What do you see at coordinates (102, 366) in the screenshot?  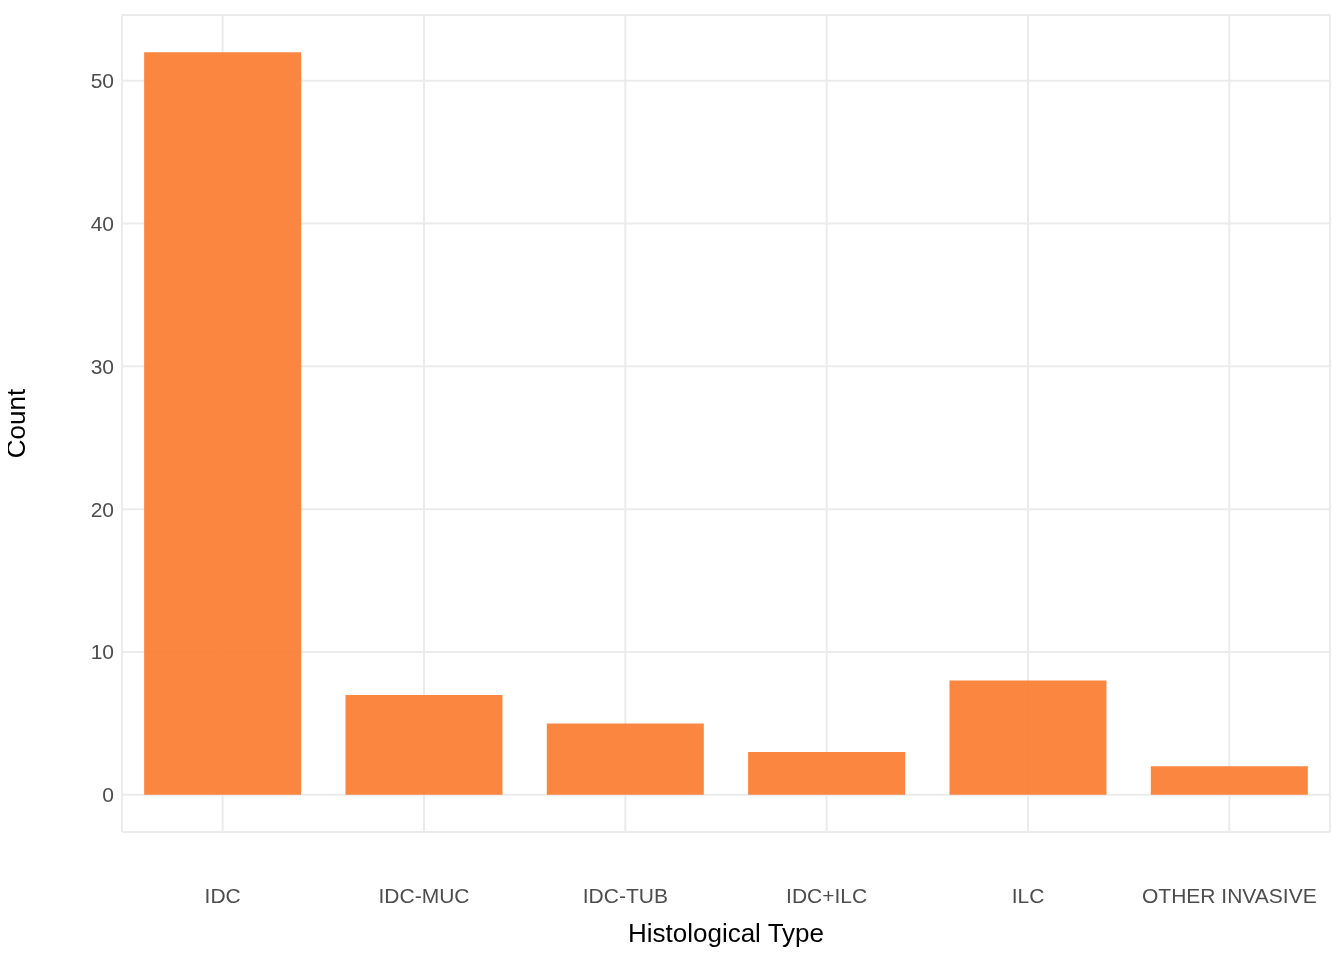 I see `y-tick-label: 30` at bounding box center [102, 366].